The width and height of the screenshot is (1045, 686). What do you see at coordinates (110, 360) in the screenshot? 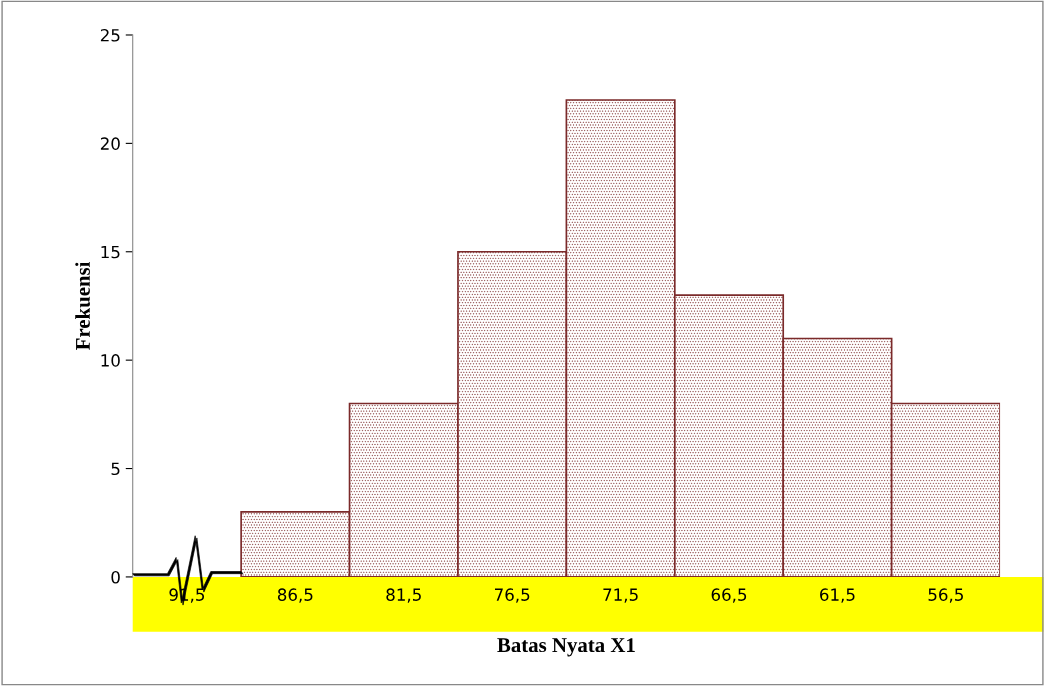
I see `y-tick-label: 10` at bounding box center [110, 360].